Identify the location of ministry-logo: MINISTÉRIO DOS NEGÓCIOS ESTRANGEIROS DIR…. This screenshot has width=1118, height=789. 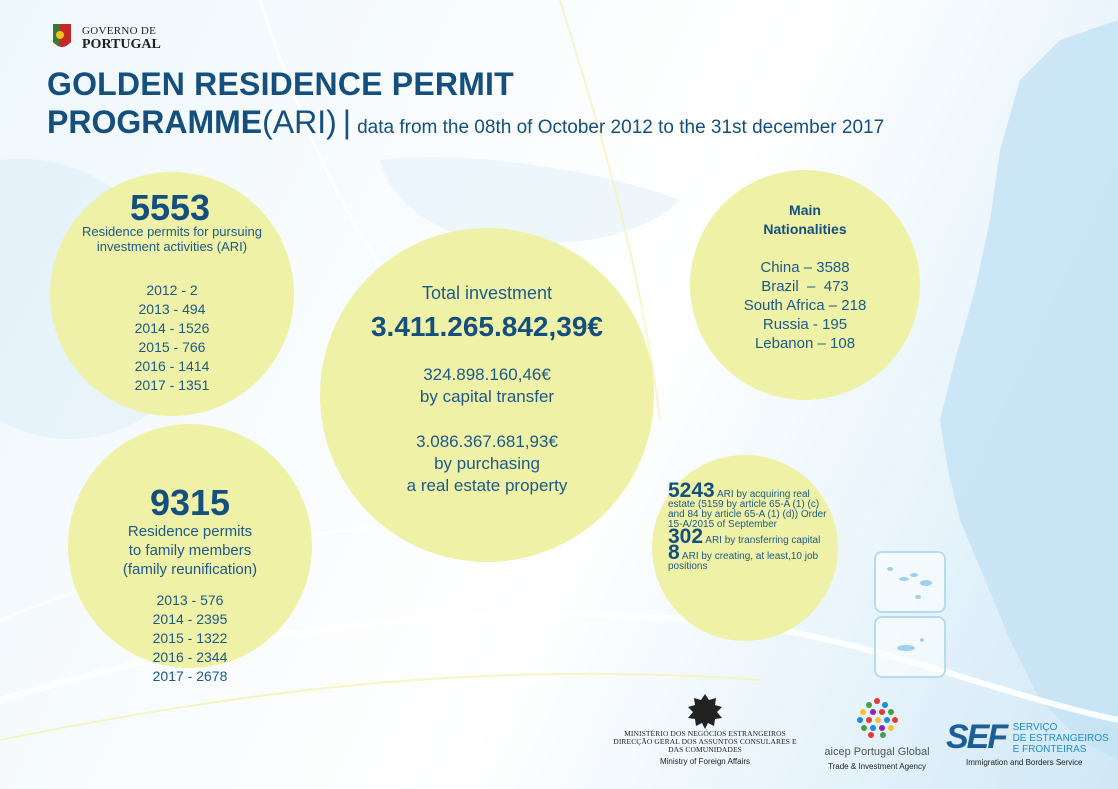
(705, 729).